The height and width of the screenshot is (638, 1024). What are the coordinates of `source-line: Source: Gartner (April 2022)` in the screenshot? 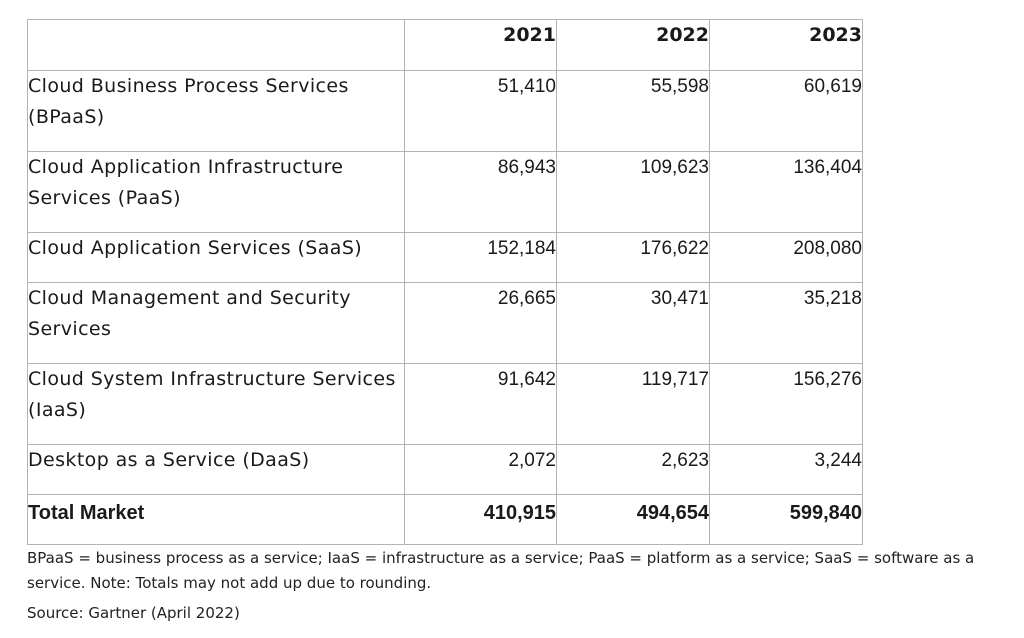 It's located at (133, 613).